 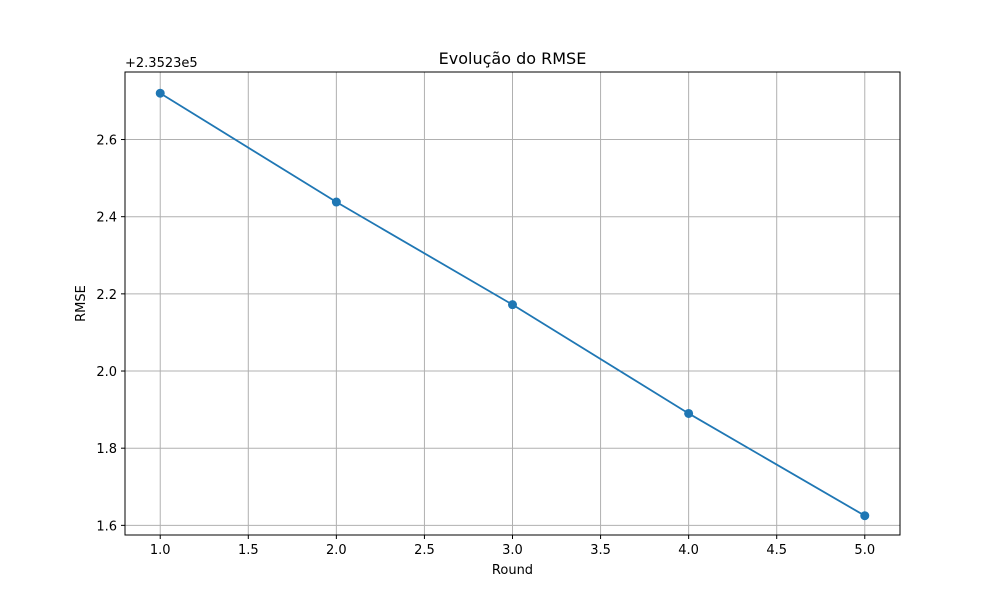 What do you see at coordinates (81, 303) in the screenshot?
I see `y-axis-label: RMSE` at bounding box center [81, 303].